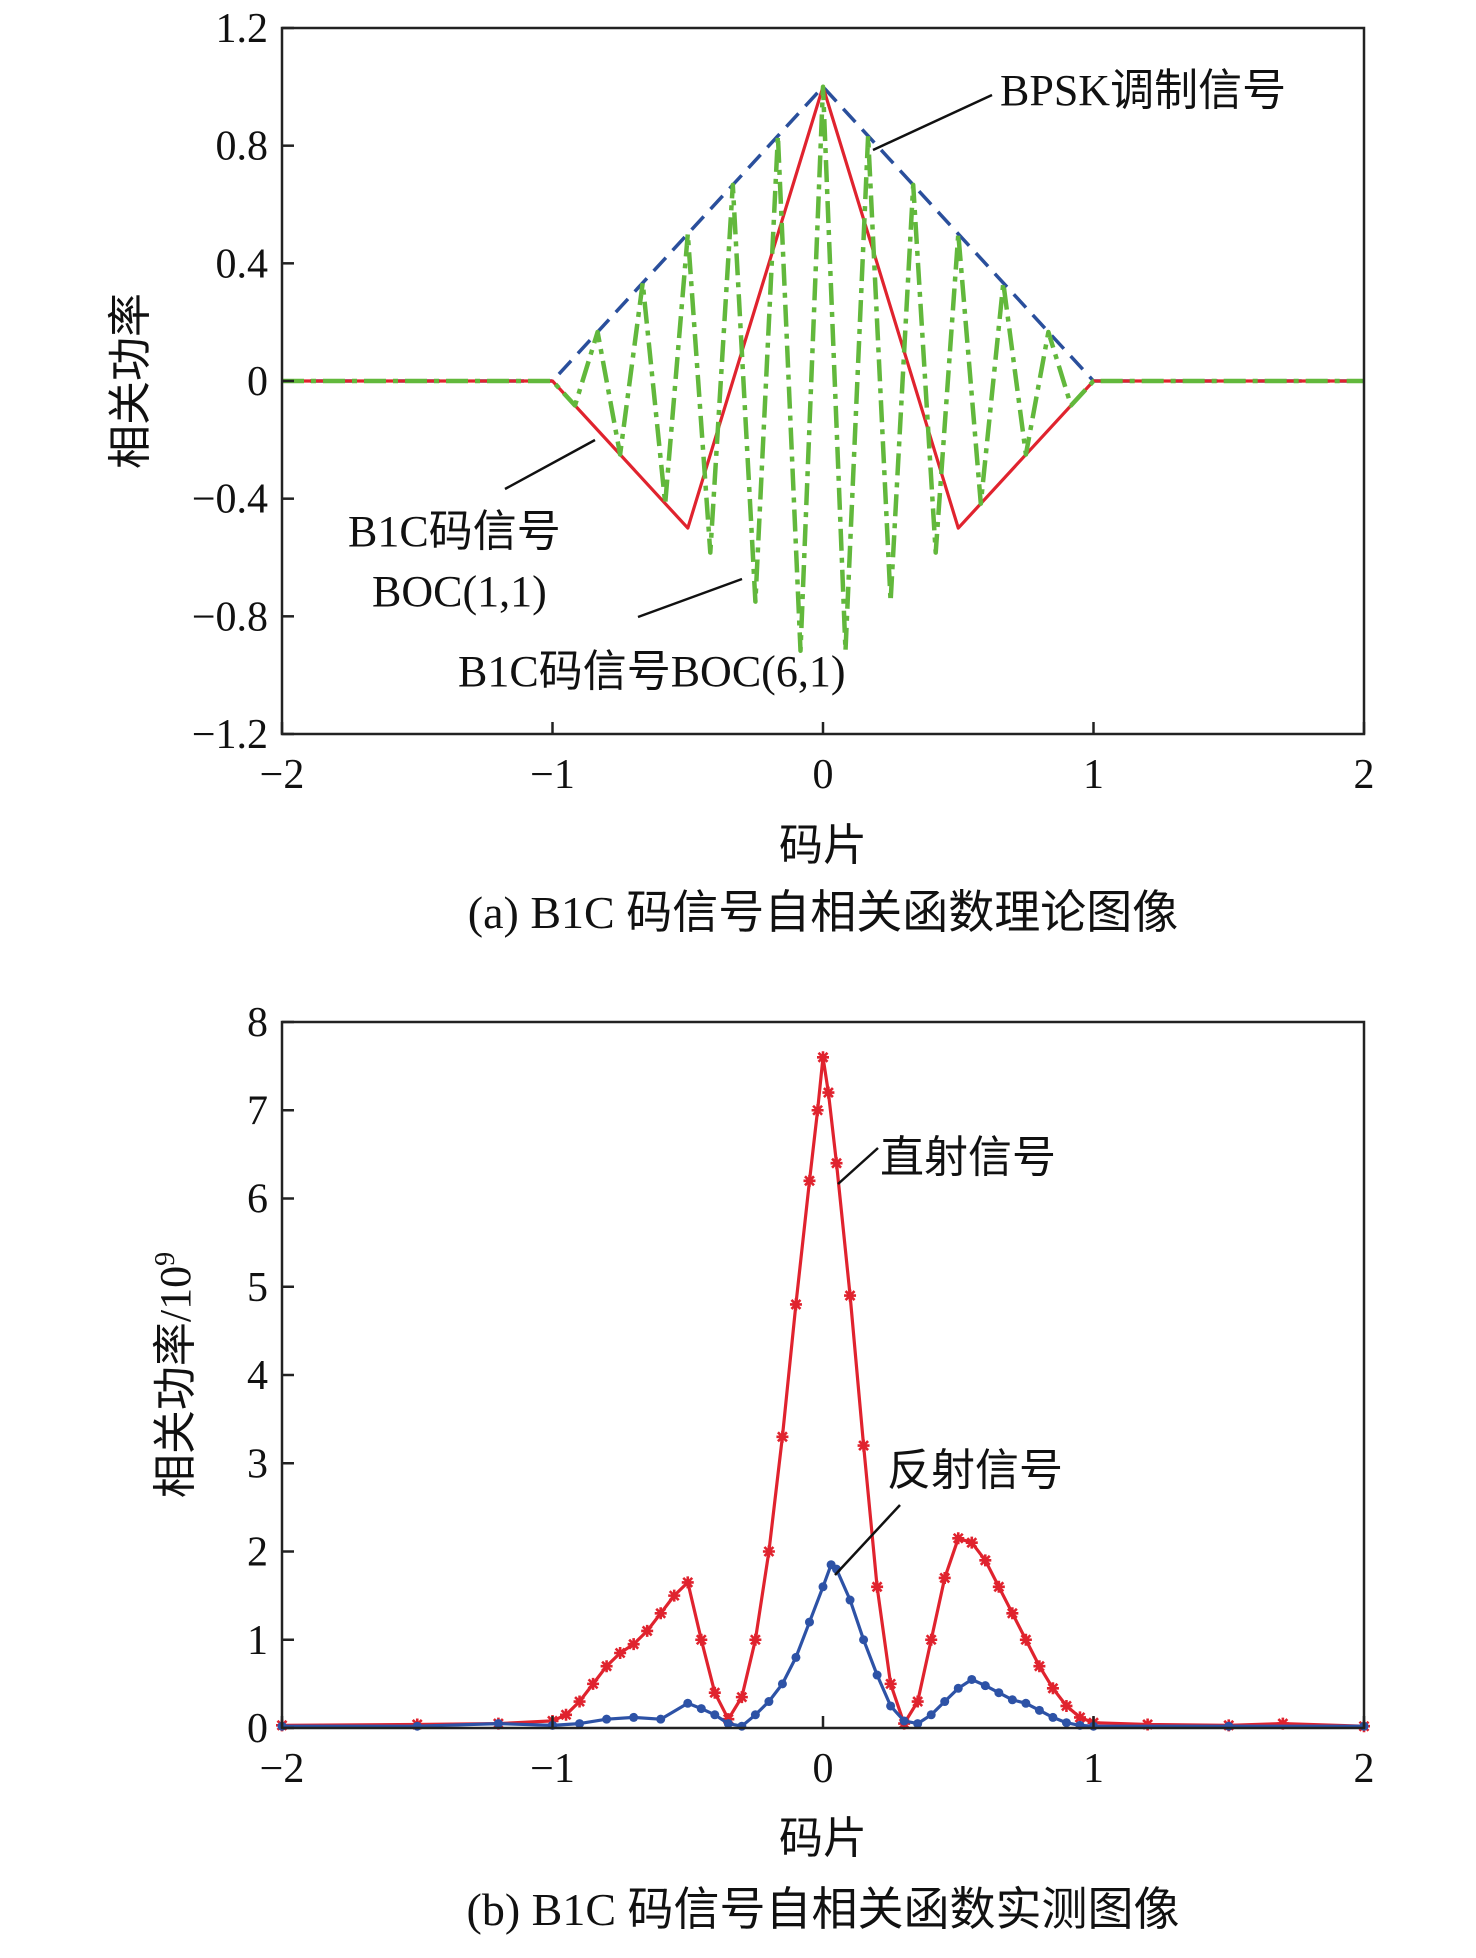 Image resolution: width=1476 pixels, height=1958 pixels. I want to click on annotation-direct: 直射信号, so click(968, 1157).